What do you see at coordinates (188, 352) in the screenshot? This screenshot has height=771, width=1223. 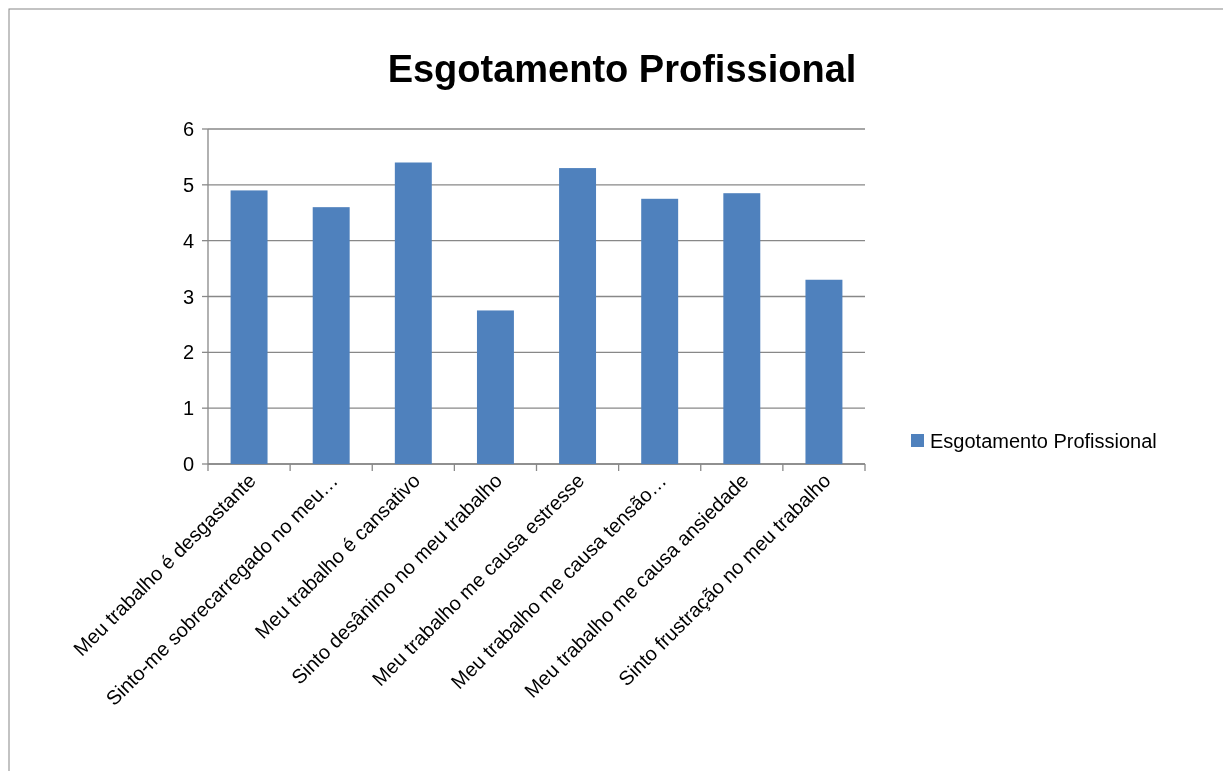 I see `y-tick-label: 2` at bounding box center [188, 352].